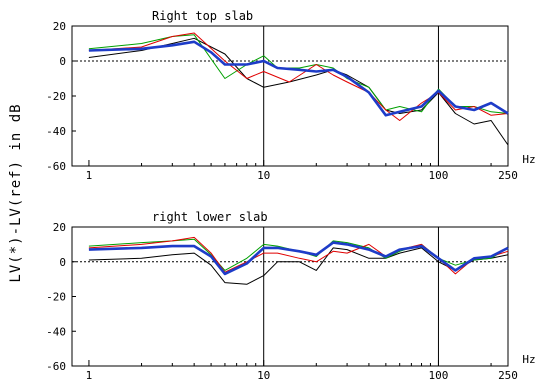 The height and width of the screenshot is (383, 545). Describe the element at coordinates (202, 16) in the screenshot. I see `chart-title: Right top slab` at that location.